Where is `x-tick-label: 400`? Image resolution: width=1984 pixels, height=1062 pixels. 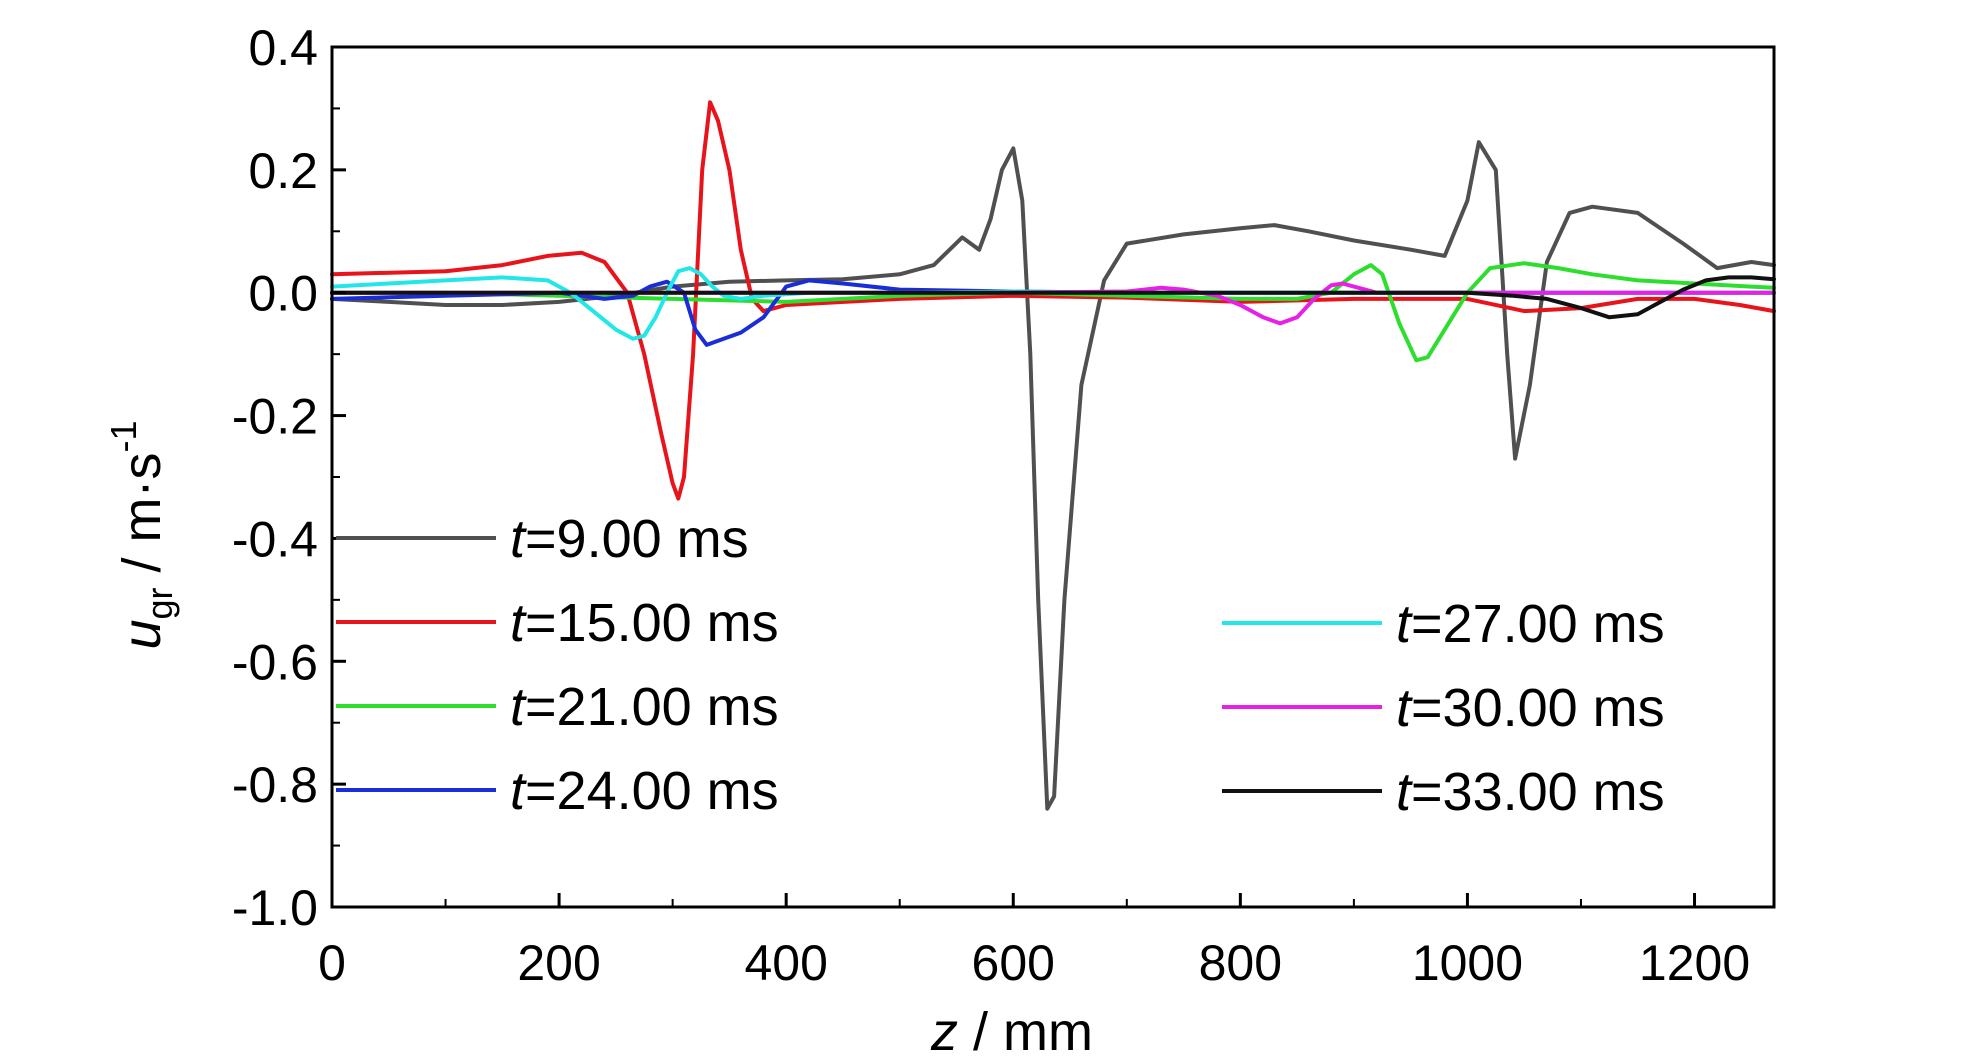
x-tick-label: 400 is located at coordinates (785, 963).